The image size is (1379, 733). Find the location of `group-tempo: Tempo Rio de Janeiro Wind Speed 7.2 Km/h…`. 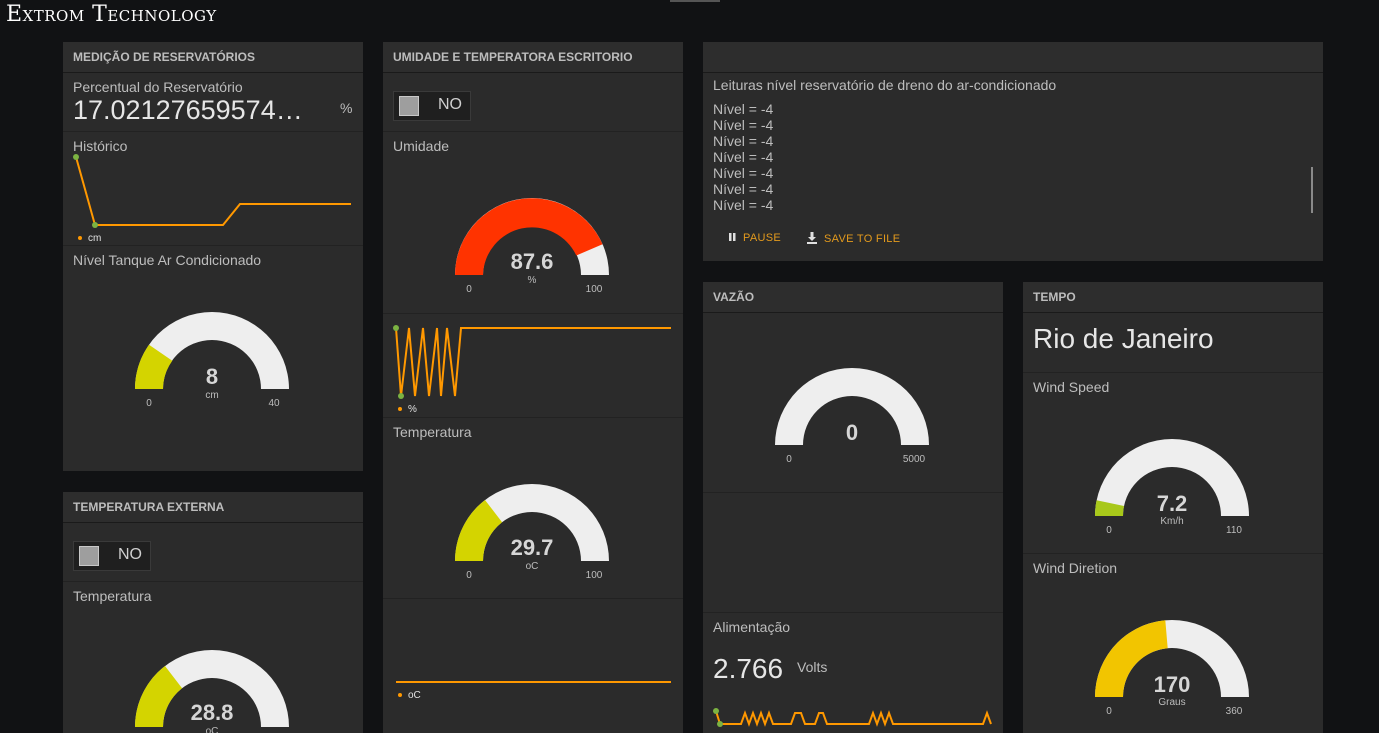

group-tempo: Tempo Rio de Janeiro Wind Speed 7.2 Km/h… is located at coordinates (1173, 507).